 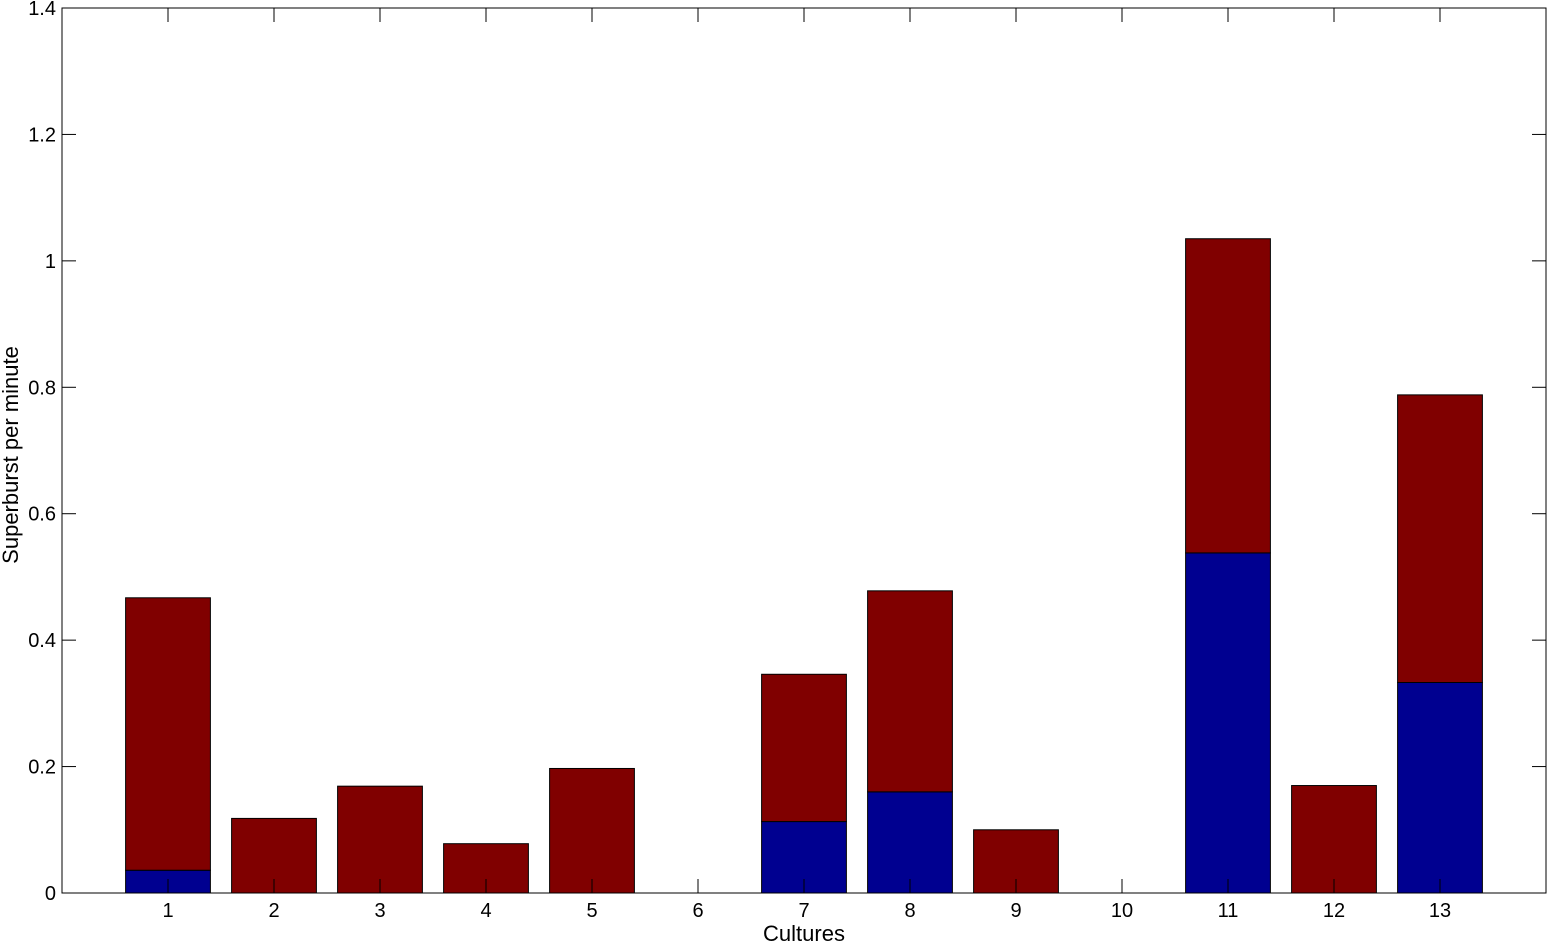 What do you see at coordinates (803, 911) in the screenshot?
I see `x-tick-label: 7` at bounding box center [803, 911].